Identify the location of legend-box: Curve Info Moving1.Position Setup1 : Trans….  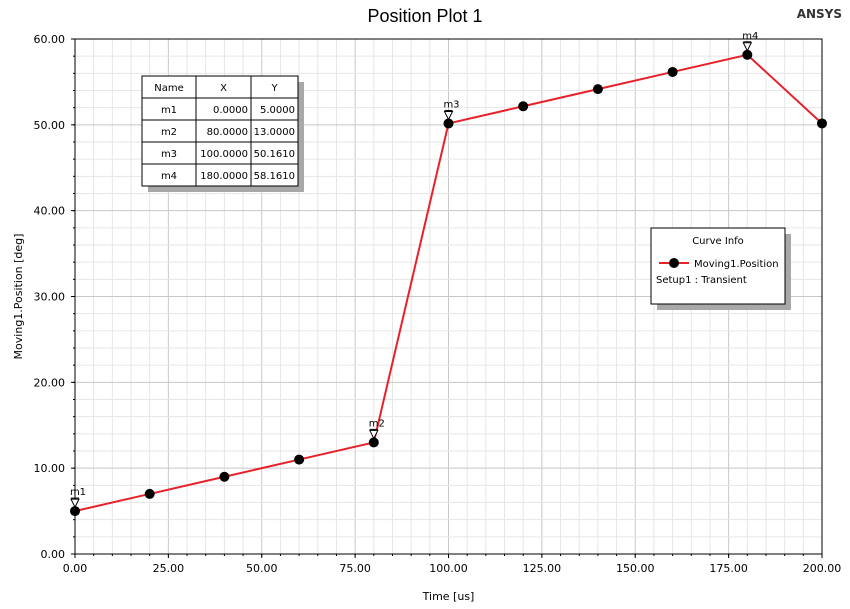
(720, 268).